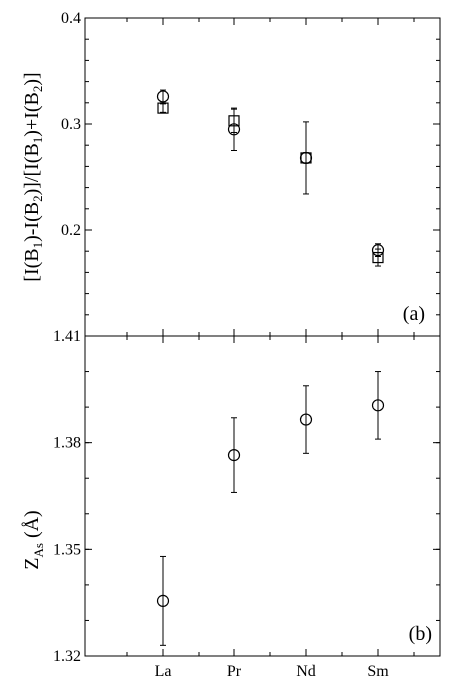  What do you see at coordinates (414, 314) in the screenshot?
I see `panel-a-label: (a)` at bounding box center [414, 314].